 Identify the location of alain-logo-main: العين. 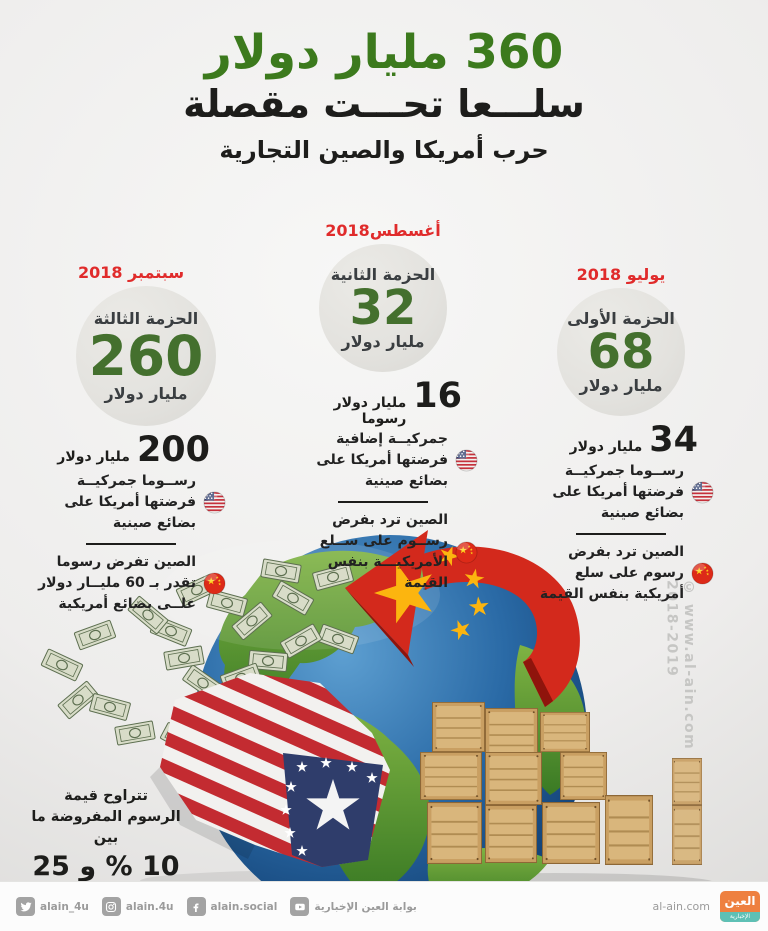
(740, 901).